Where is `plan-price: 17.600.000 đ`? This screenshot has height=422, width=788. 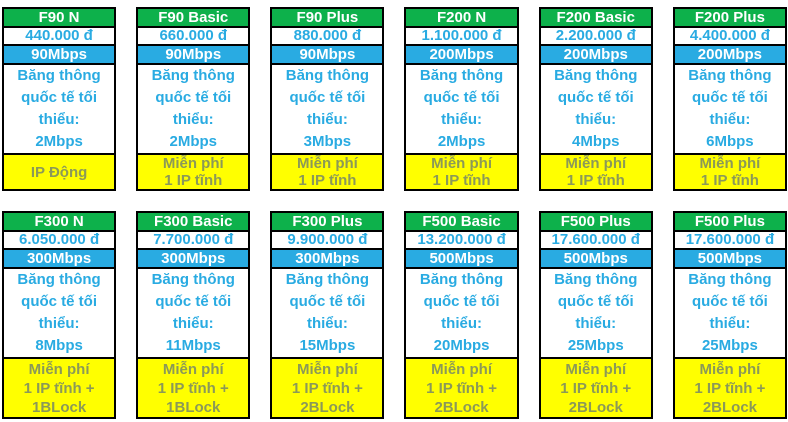
plan-price: 17.600.000 đ is located at coordinates (595, 241).